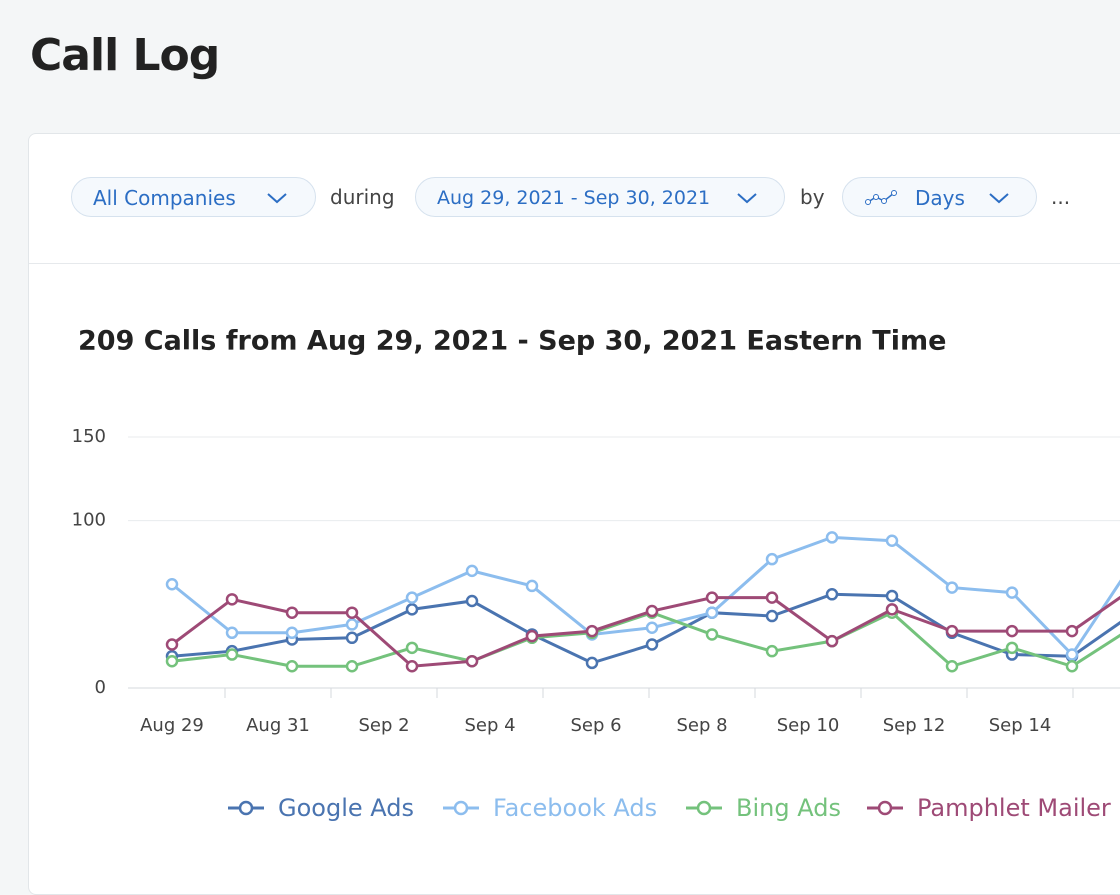 This screenshot has width=1120, height=895. I want to click on x-tick-label: Sep 2, so click(383, 725).